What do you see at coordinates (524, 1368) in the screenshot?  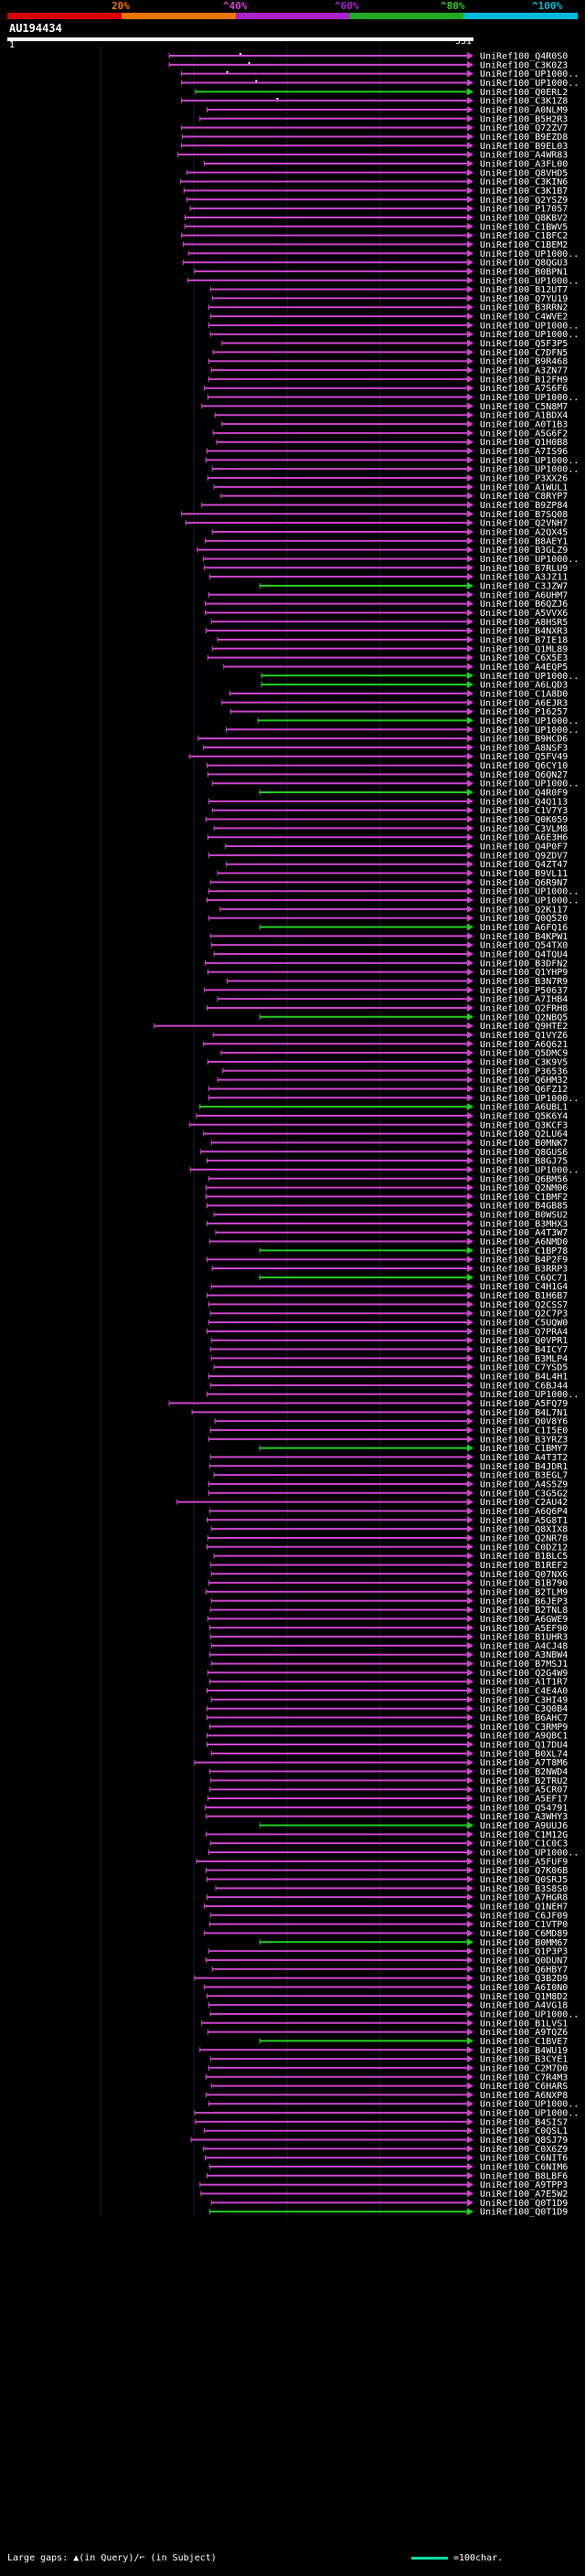 I see `hit-label: UniRef100_C7YSD5` at bounding box center [524, 1368].